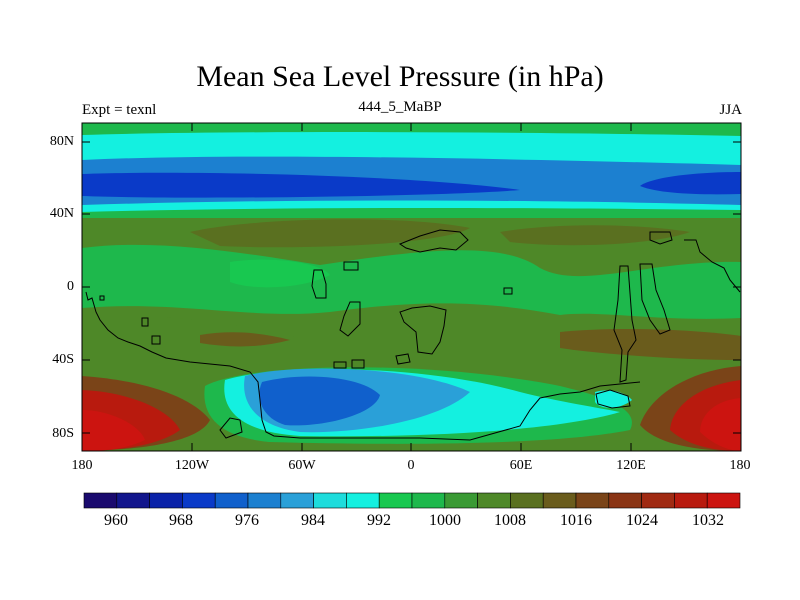  What do you see at coordinates (231, 428) in the screenshot?
I see `coastline-peninsula` at bounding box center [231, 428].